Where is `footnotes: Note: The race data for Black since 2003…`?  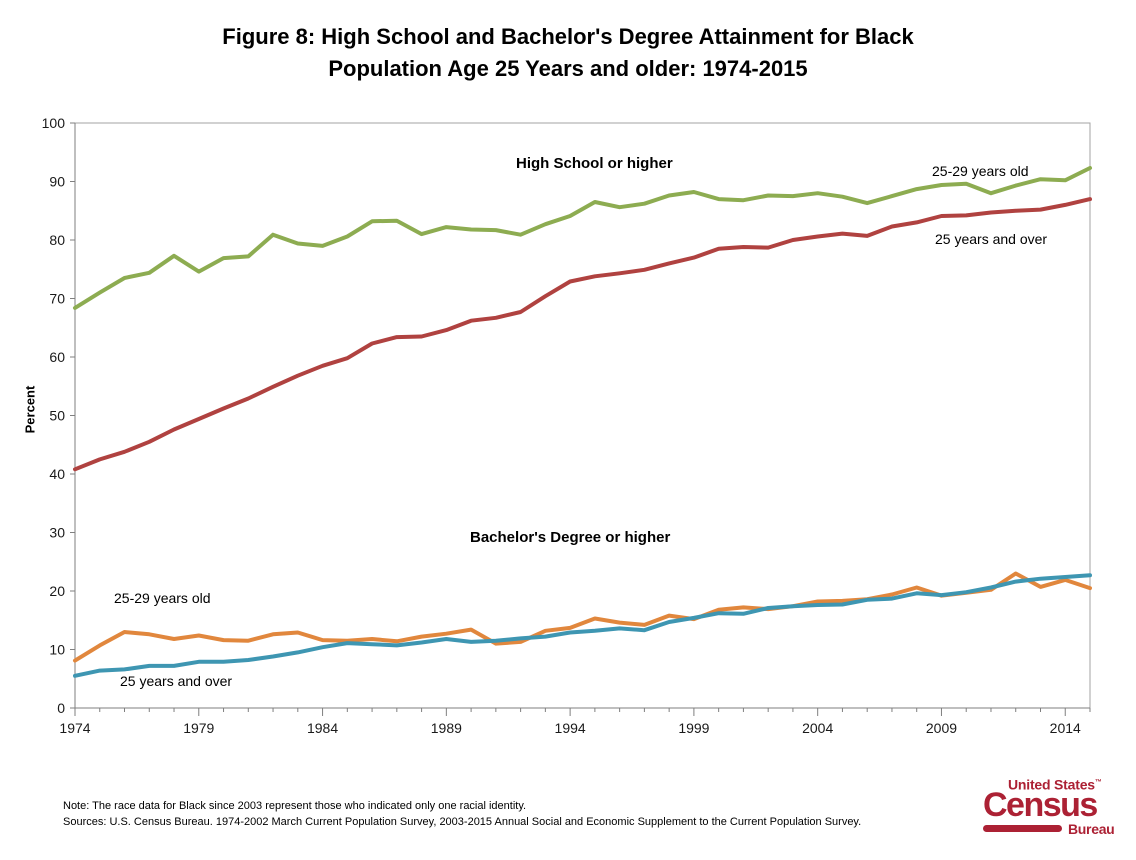
footnotes: Note: The race data for Black since 2003… is located at coordinates (462, 814).